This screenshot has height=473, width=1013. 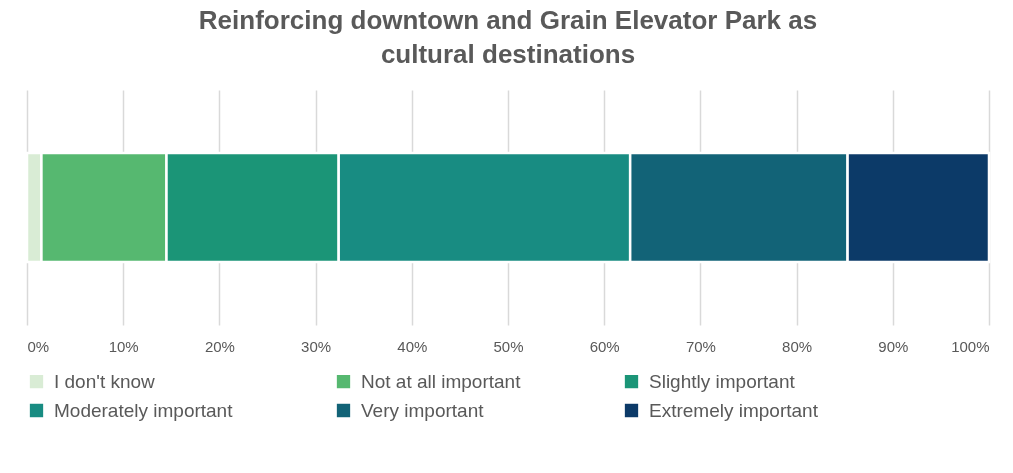 What do you see at coordinates (219, 346) in the screenshot?
I see `x-tick-label: 20%` at bounding box center [219, 346].